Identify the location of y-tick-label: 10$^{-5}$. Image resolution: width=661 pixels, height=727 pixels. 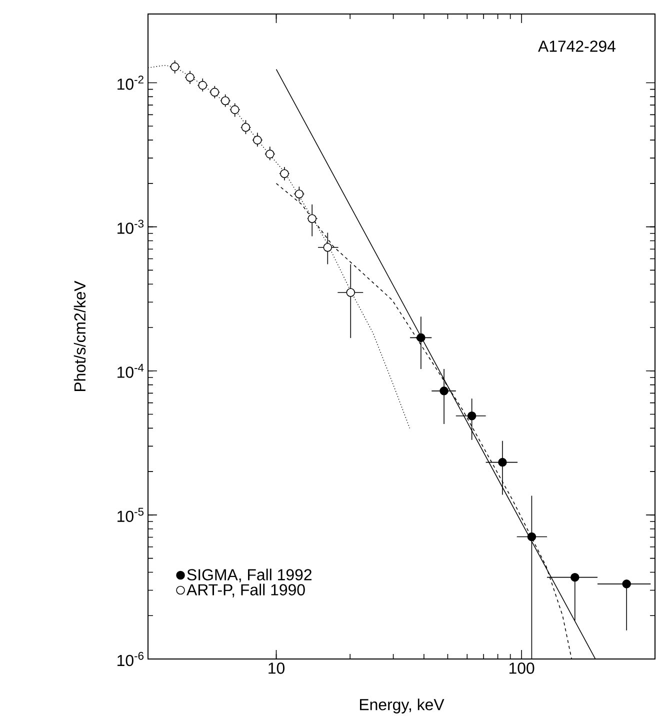
(131, 515).